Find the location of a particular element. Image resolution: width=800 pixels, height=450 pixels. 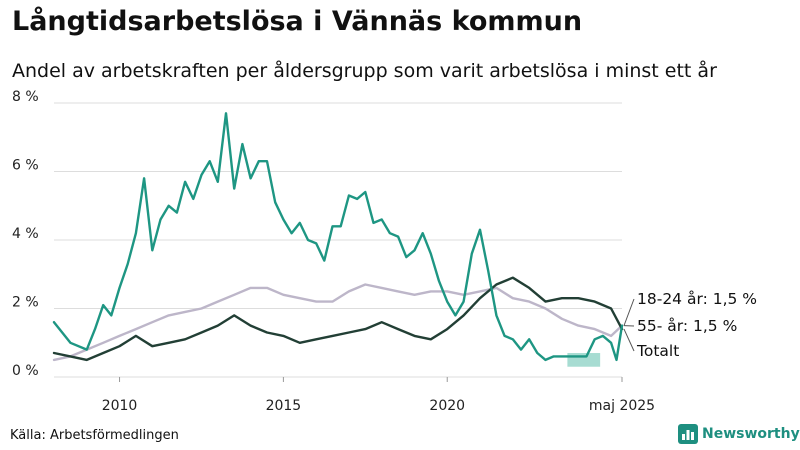

x-tick-label: 2010 is located at coordinates (120, 406).